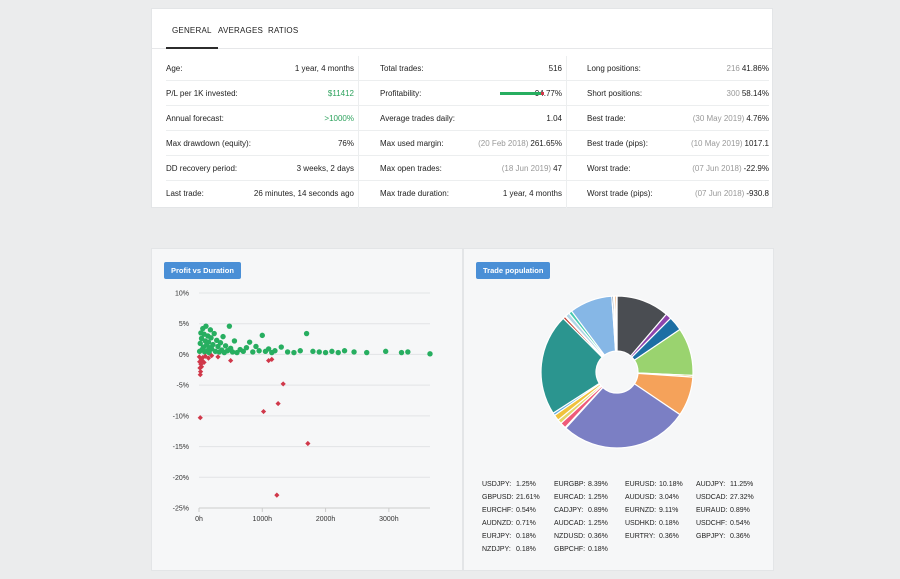 The width and height of the screenshot is (900, 579). What do you see at coordinates (185, 193) in the screenshot?
I see `stat-label: Last trade:` at bounding box center [185, 193].